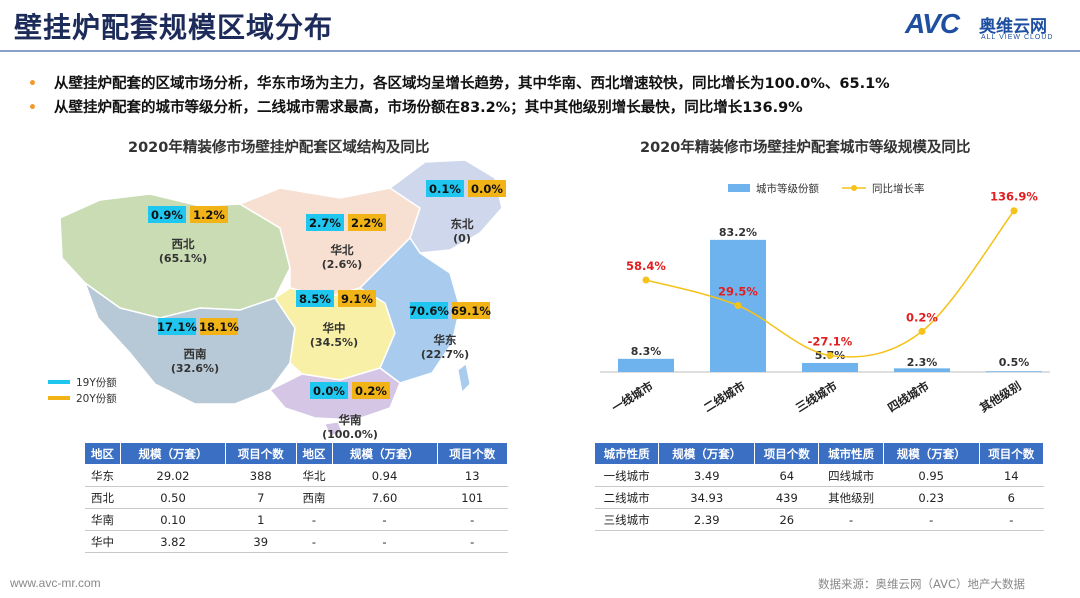 This screenshot has width=1080, height=598. I want to click on share-20y-label: 0.2%, so click(371, 391).